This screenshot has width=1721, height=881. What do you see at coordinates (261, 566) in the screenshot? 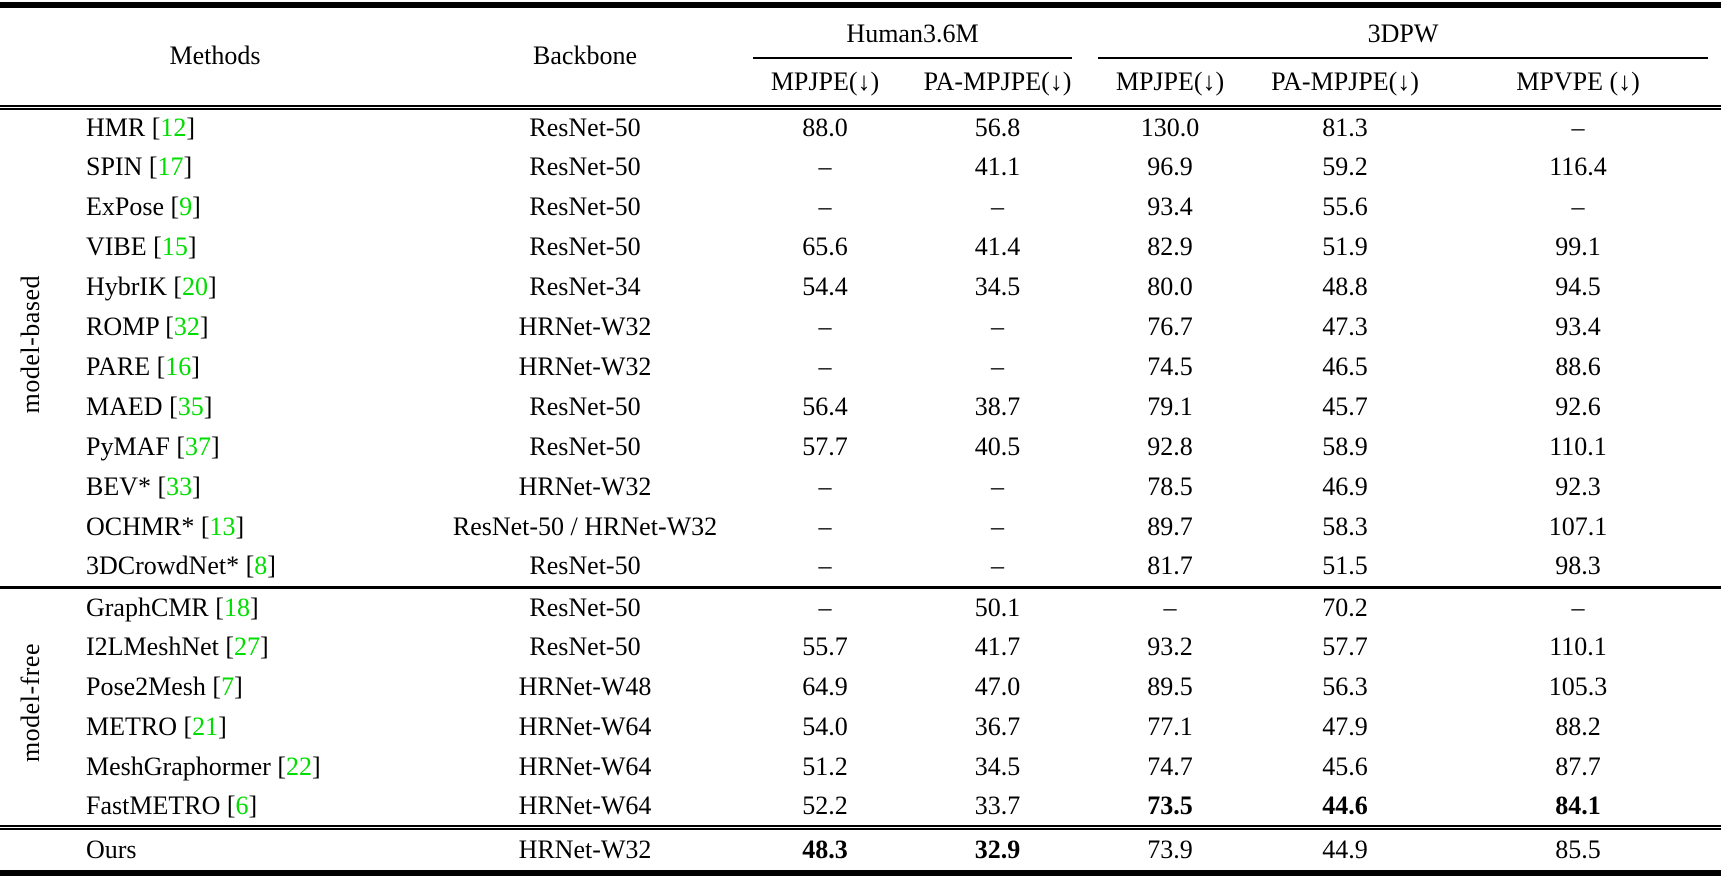
I see `citation-link: 8` at bounding box center [261, 566].